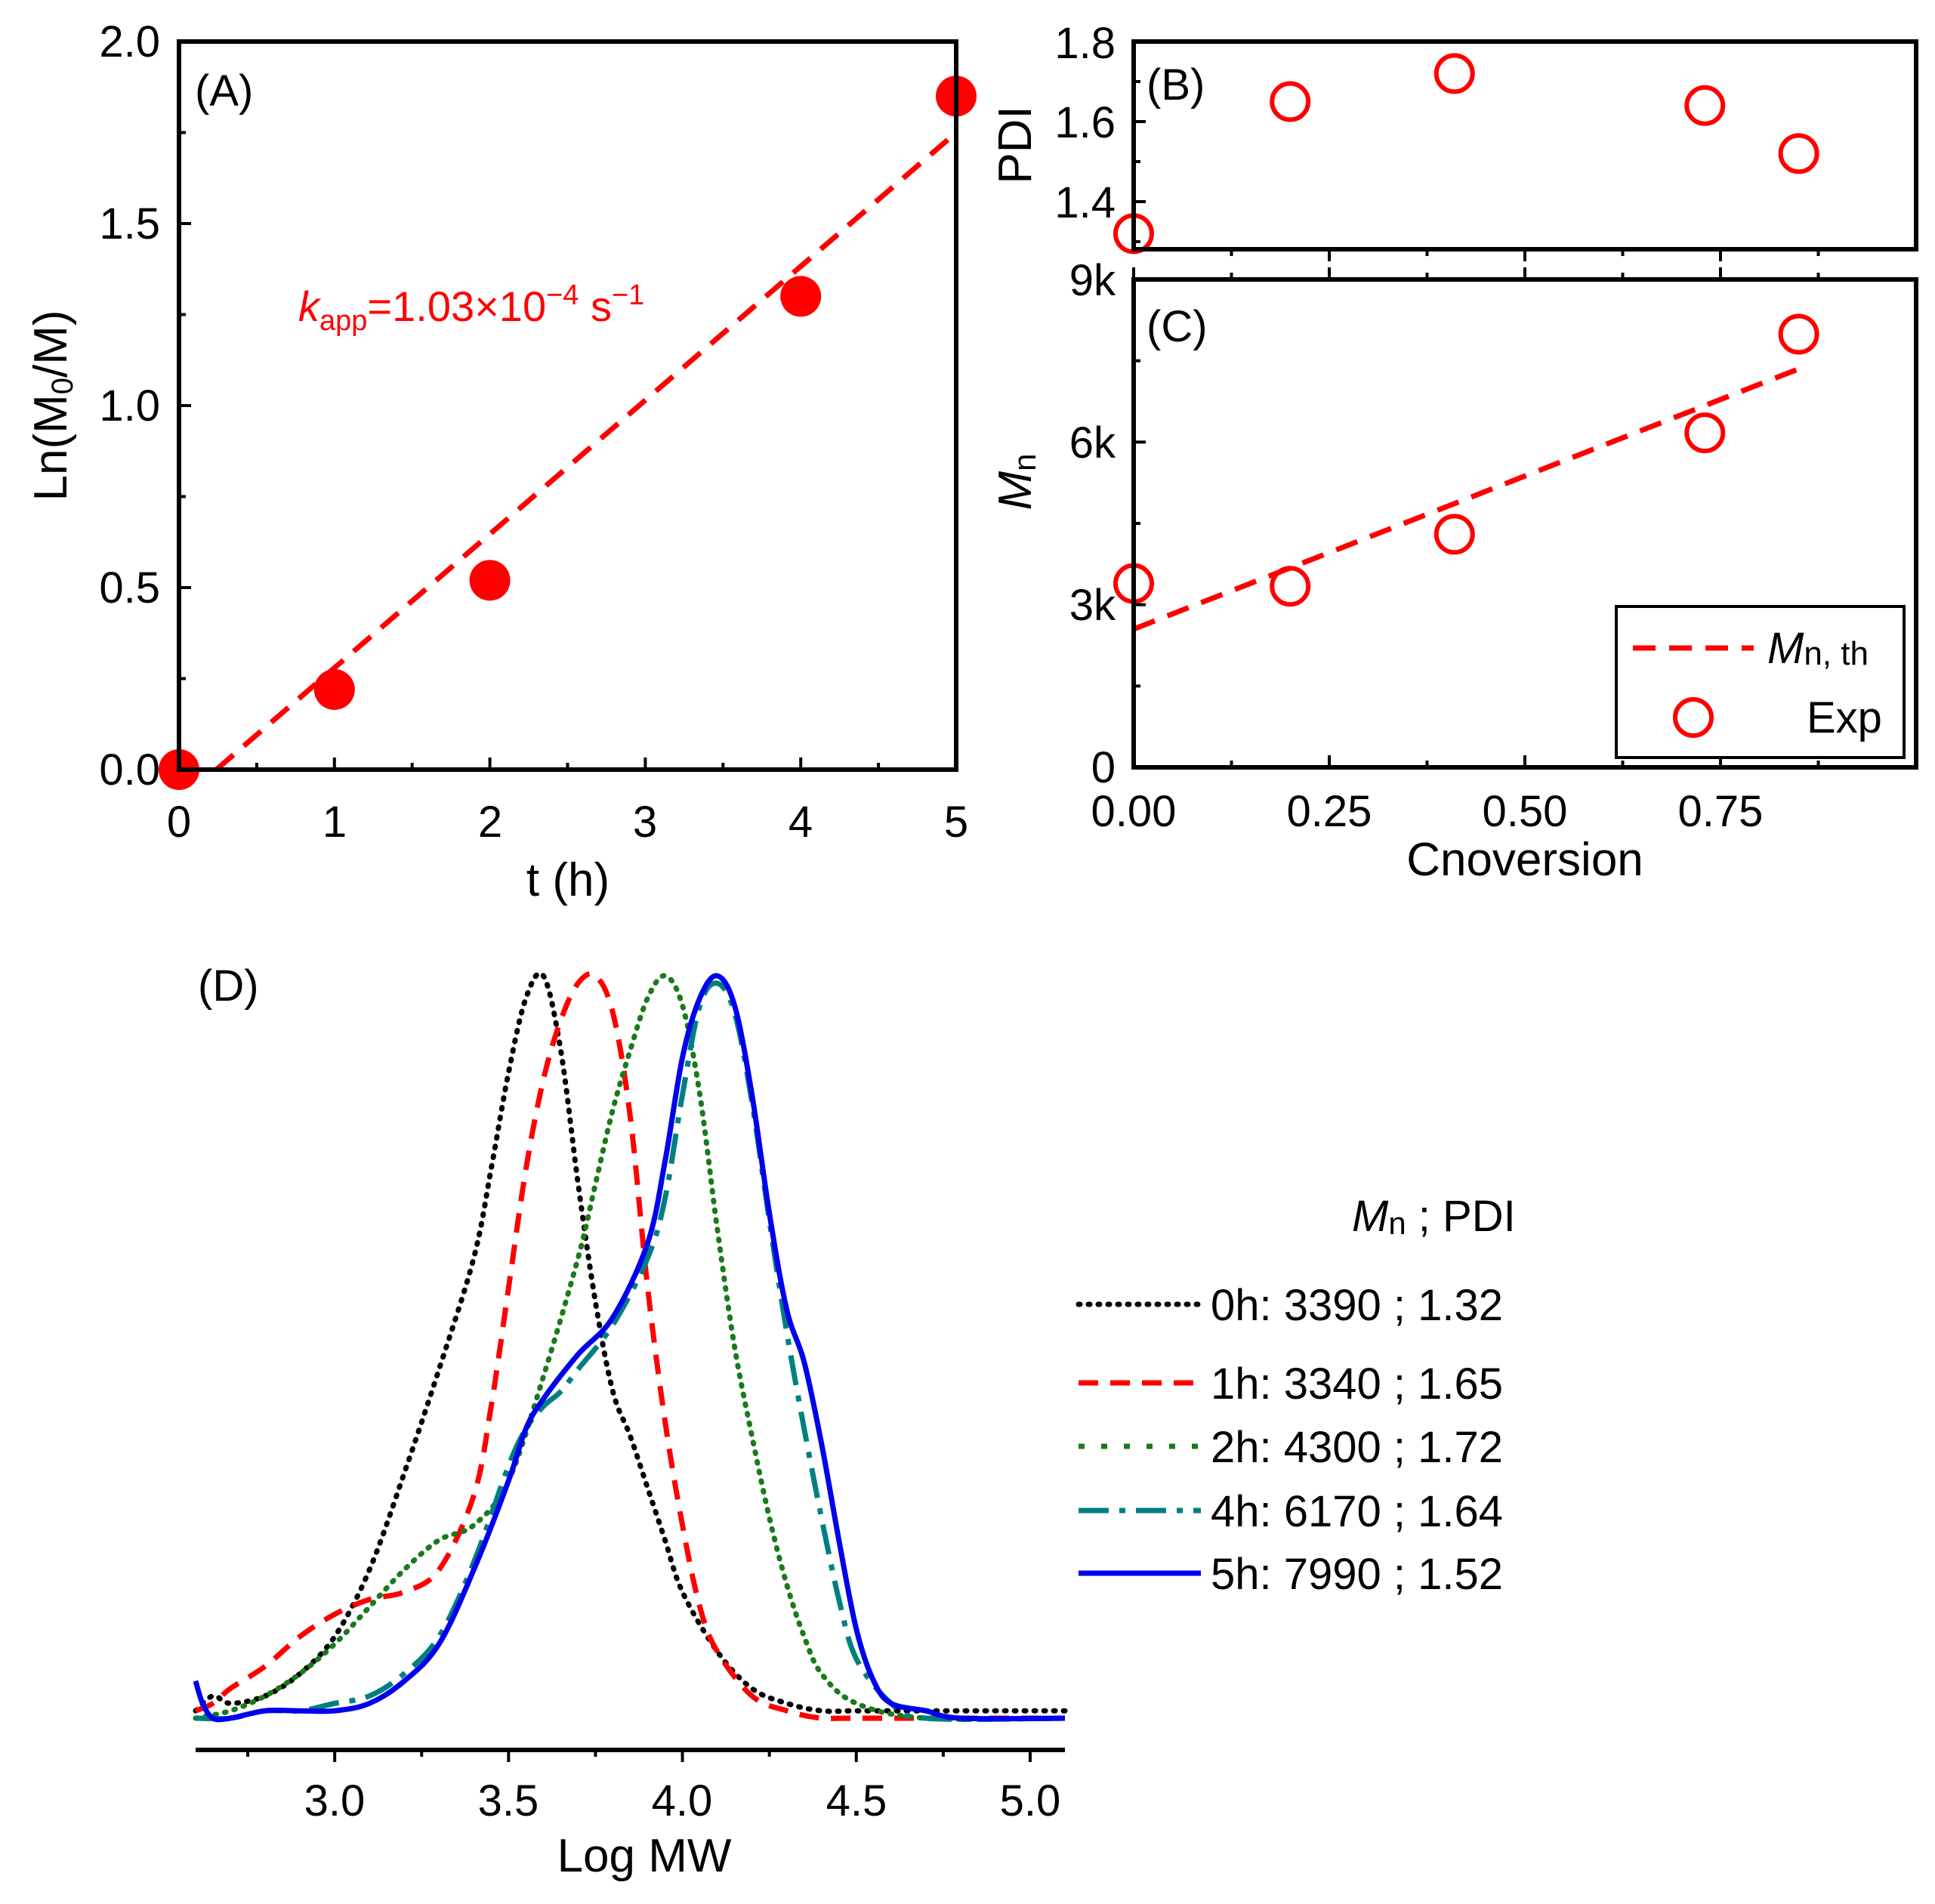  Describe the element at coordinates (856, 1800) in the screenshot. I see `d-x-tick-label: 4.5` at that location.